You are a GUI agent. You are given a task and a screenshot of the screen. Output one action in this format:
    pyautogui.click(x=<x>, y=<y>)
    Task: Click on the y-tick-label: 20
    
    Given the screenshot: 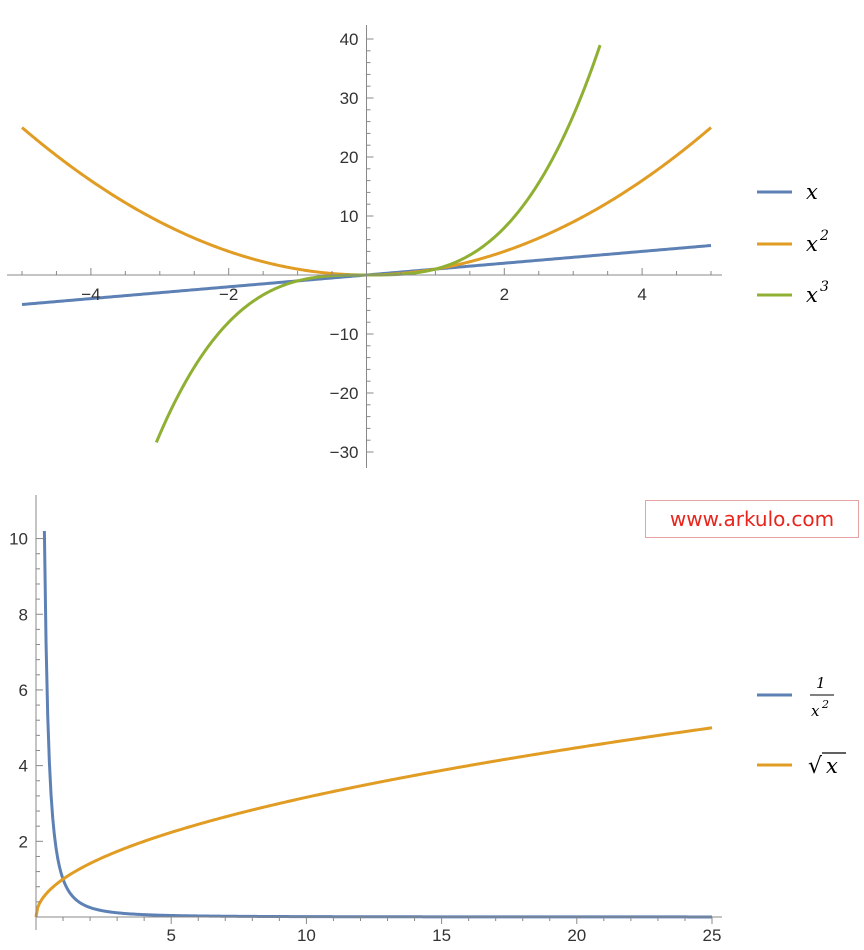 What is the action you would take?
    pyautogui.click(x=349, y=157)
    